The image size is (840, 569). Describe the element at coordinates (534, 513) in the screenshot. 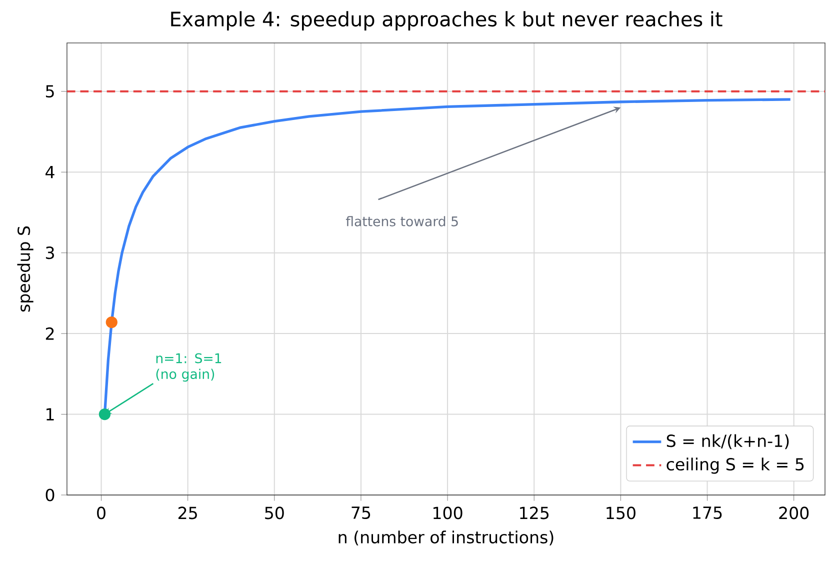

I see `x-tick-label: 125` at that location.